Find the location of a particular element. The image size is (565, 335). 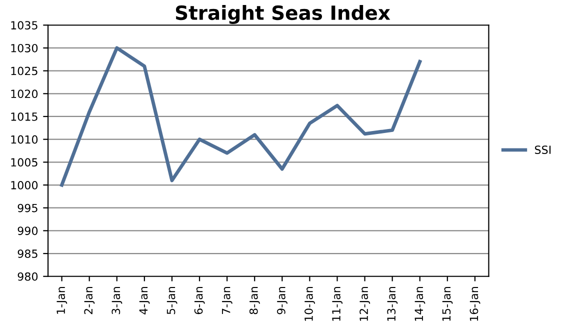

y-tick-label: 1000 is located at coordinates (24, 185).